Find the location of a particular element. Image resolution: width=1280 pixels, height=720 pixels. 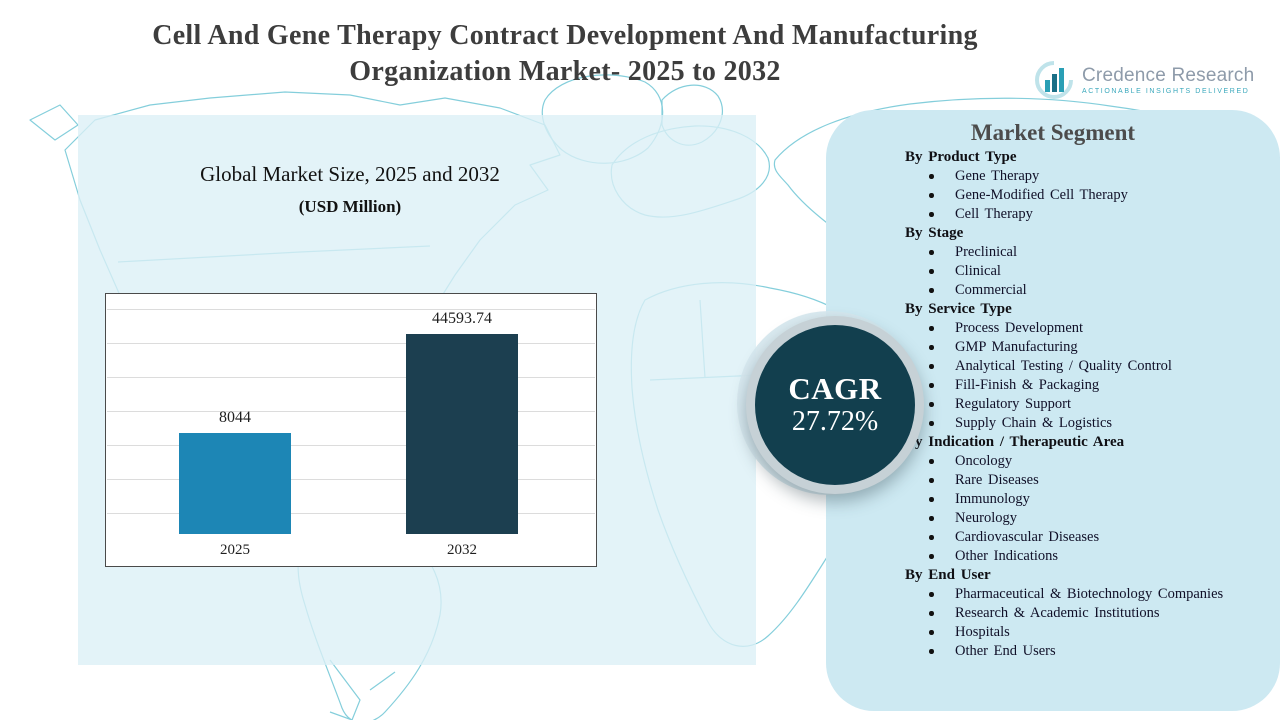

list-item-label: Fill-Finish & Packaging is located at coordinates (1027, 385).